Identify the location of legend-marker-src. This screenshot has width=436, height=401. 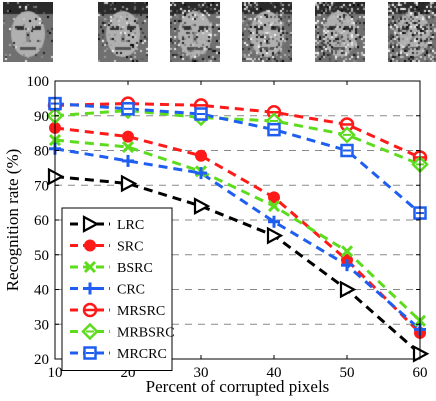
(90, 245).